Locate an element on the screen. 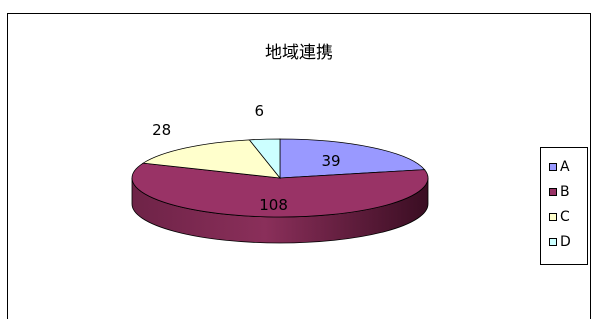 The image size is (593, 324). data-label-A: 39 is located at coordinates (330, 161).